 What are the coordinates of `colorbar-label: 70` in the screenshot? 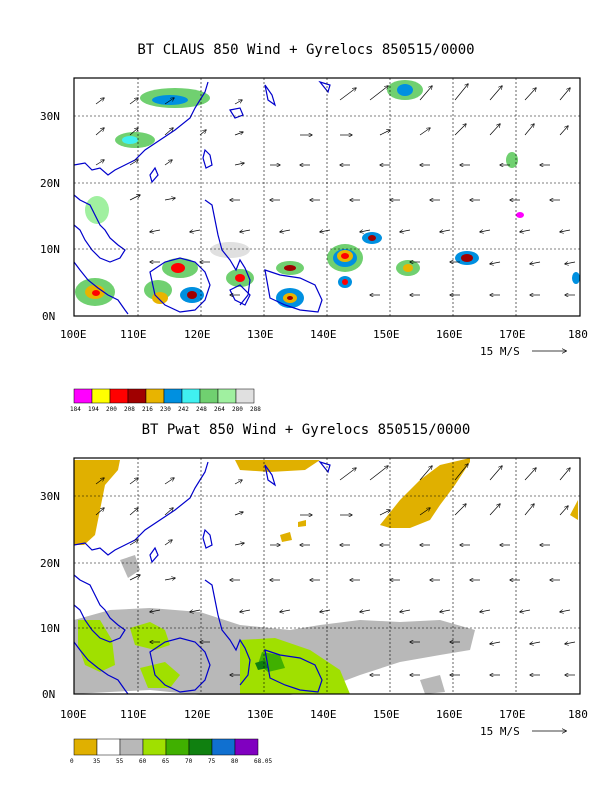 It's located at (189, 761).